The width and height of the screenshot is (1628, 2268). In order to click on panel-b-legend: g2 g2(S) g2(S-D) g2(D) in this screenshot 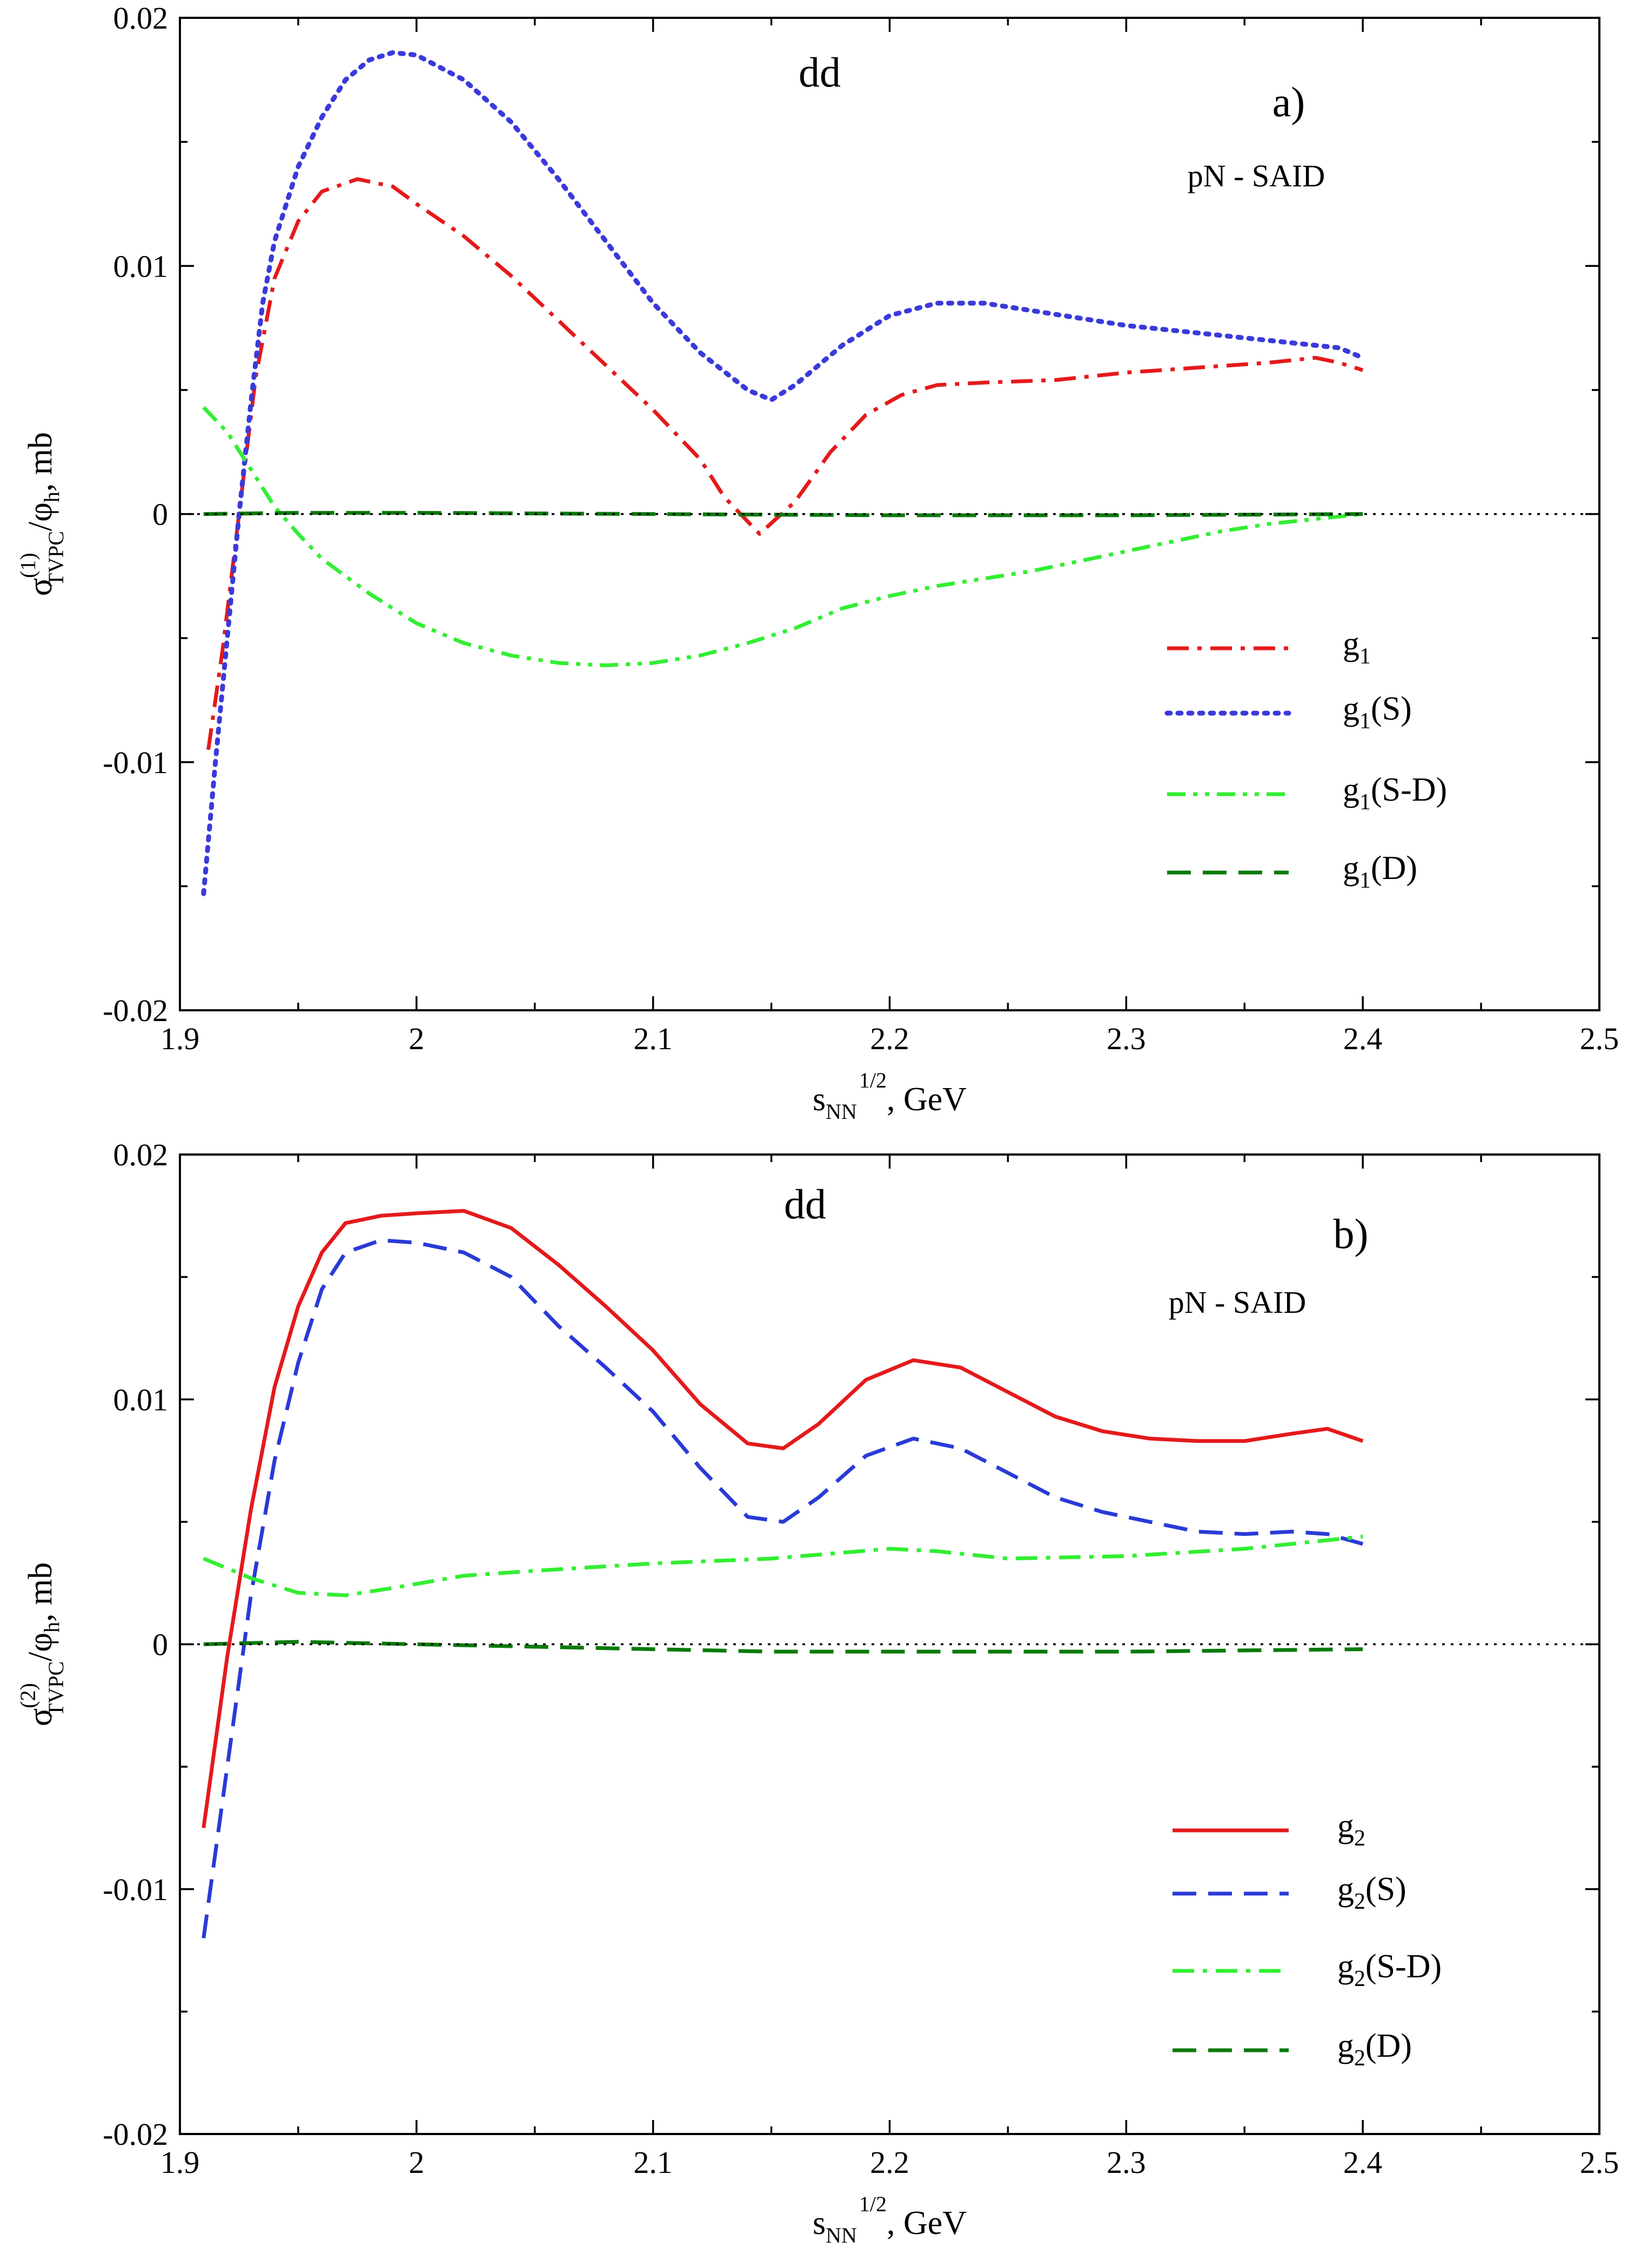, I will do `click(1308, 1940)`.